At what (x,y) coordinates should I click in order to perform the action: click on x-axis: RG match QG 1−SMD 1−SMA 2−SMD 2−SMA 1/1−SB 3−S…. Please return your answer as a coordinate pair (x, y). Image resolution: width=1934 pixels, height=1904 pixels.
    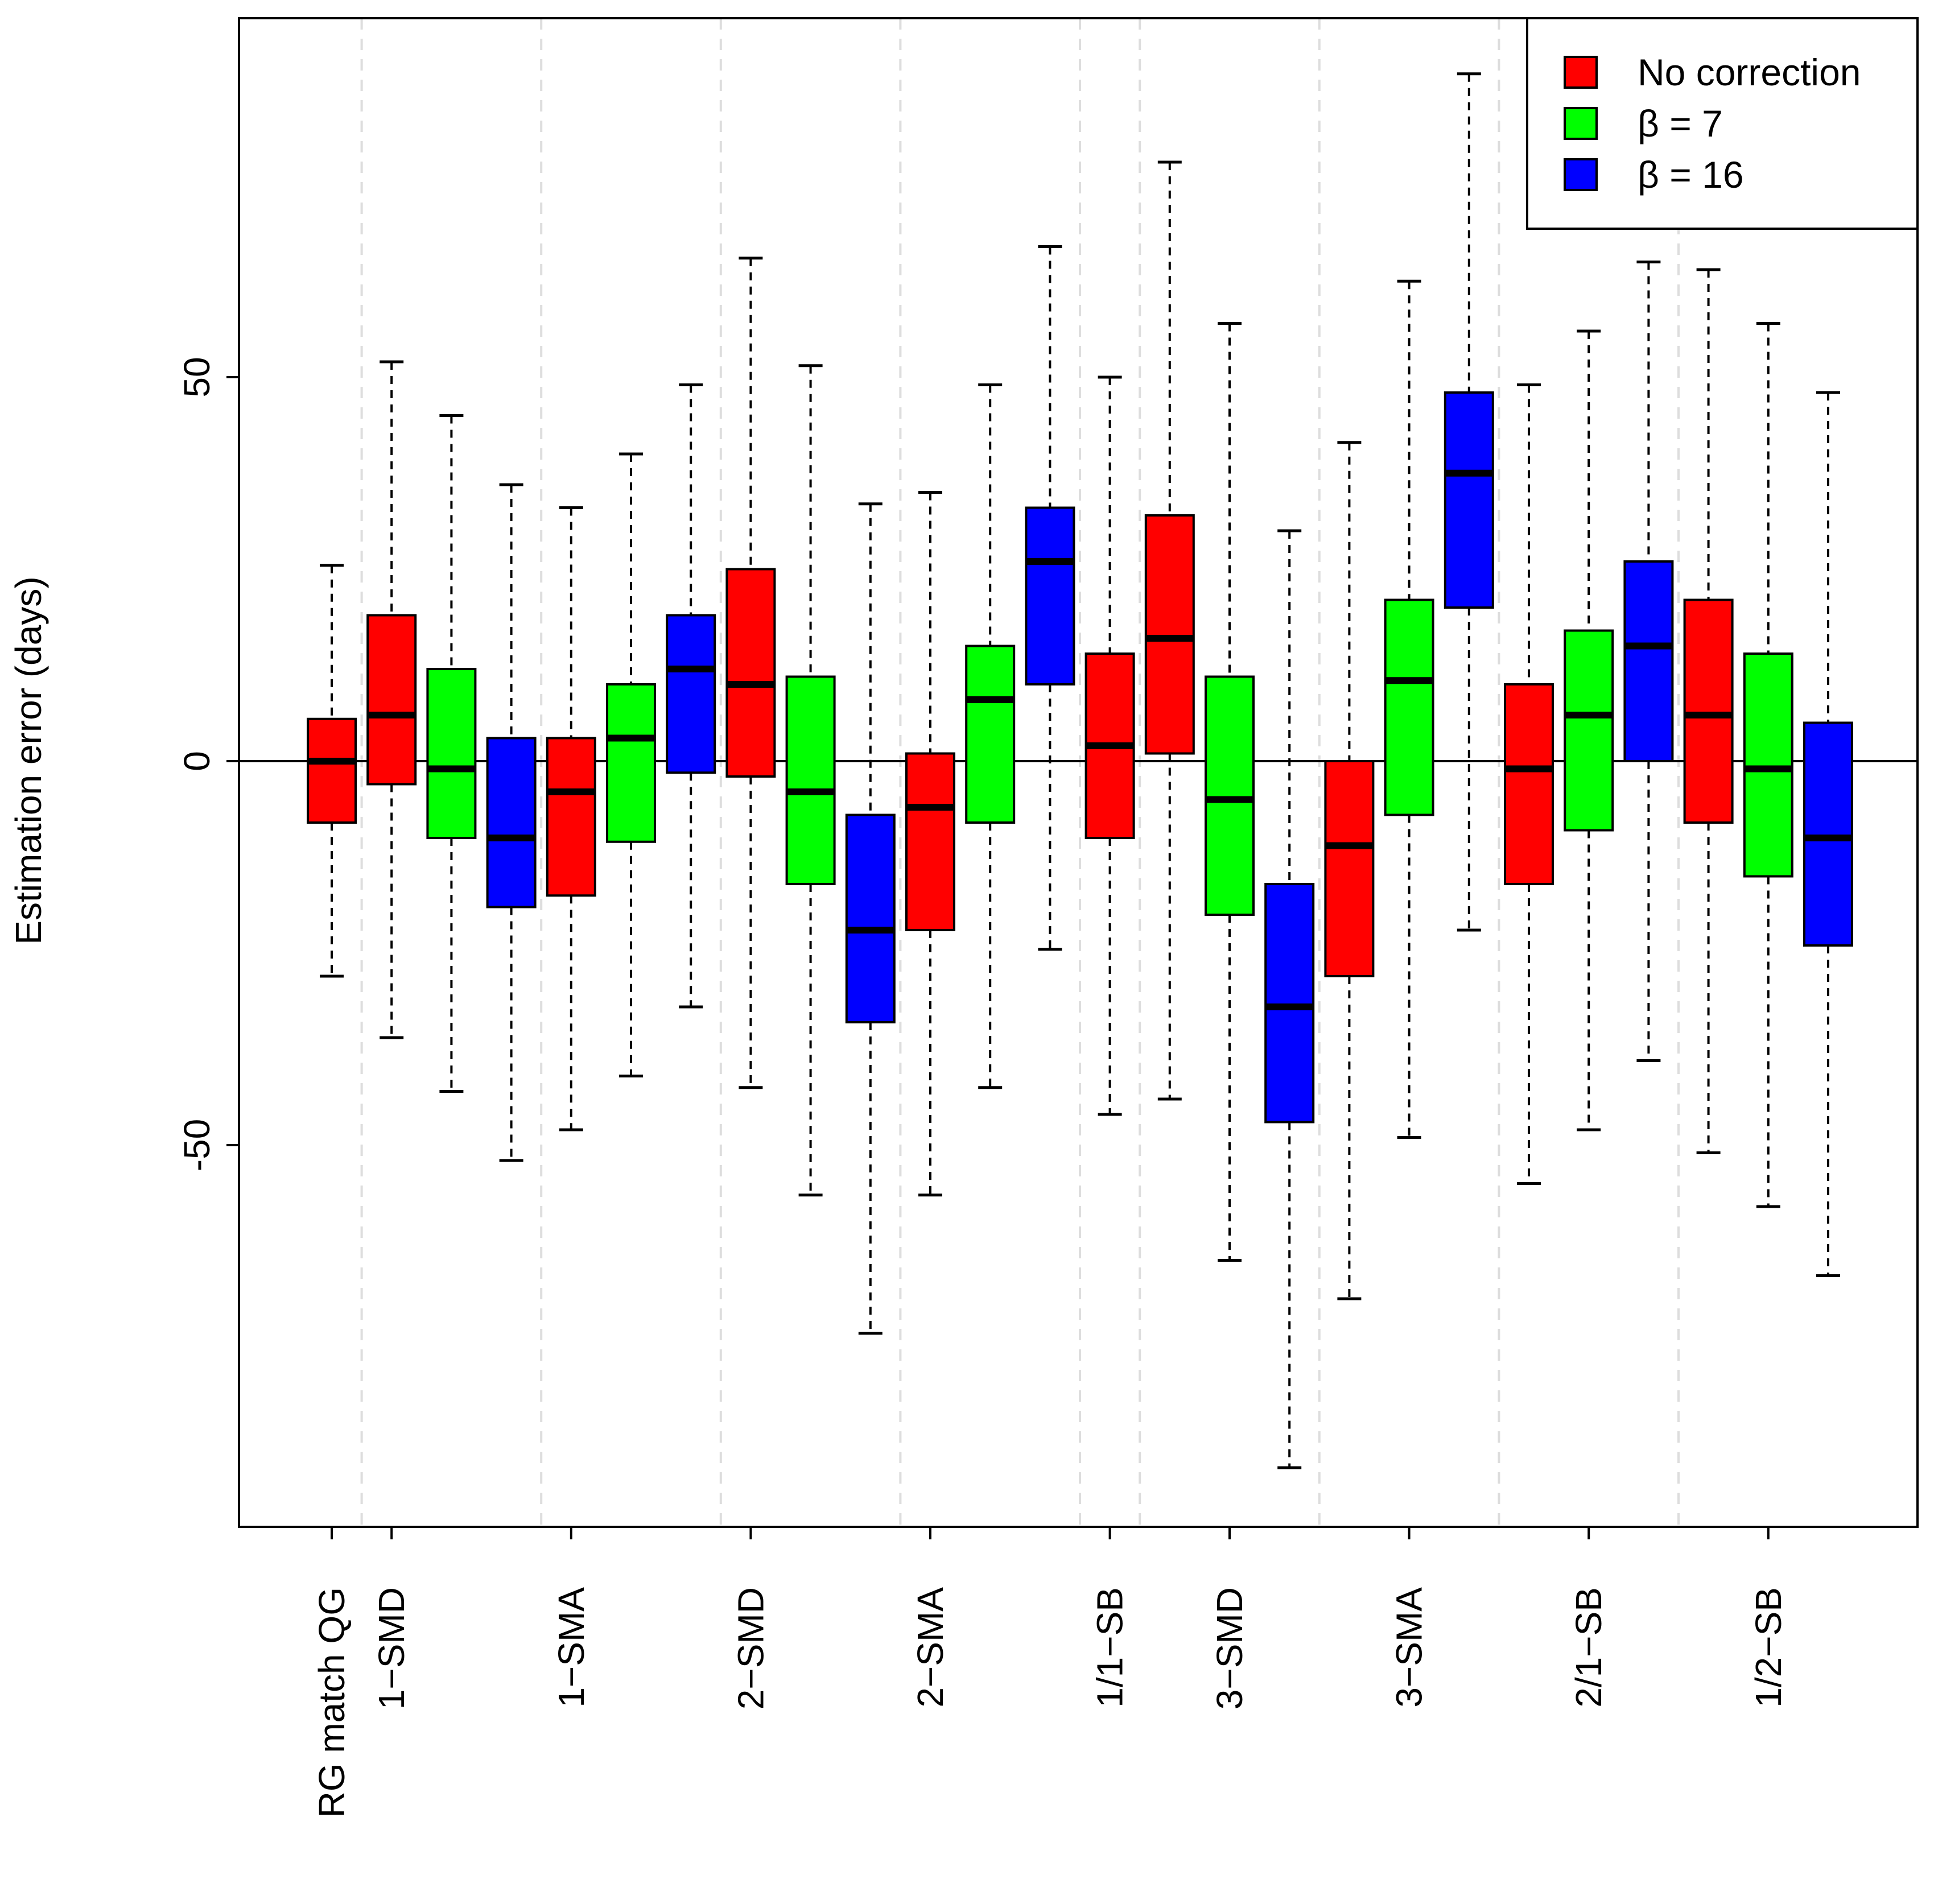
    Looking at the image, I should click on (1050, 1672).